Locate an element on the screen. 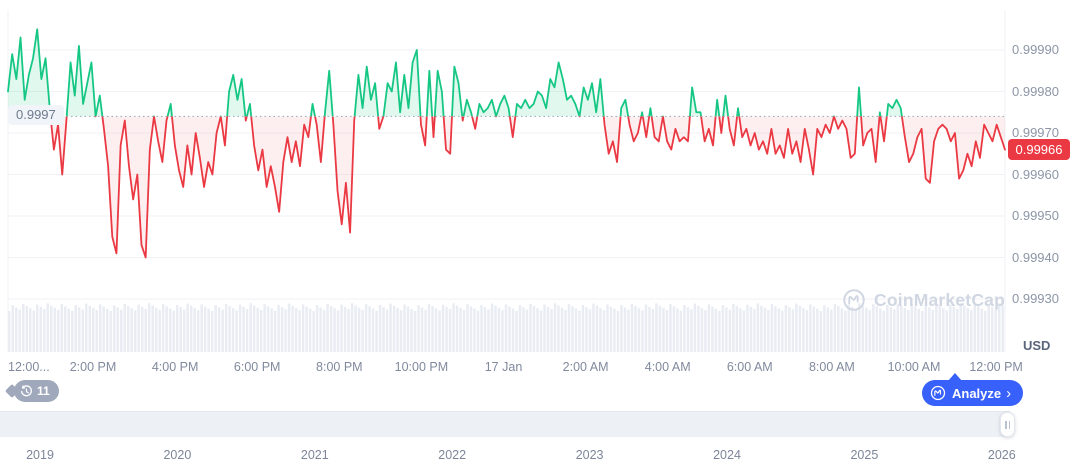 The height and width of the screenshot is (470, 1072). y-axis-tick: 0.99960 is located at coordinates (1035, 174).